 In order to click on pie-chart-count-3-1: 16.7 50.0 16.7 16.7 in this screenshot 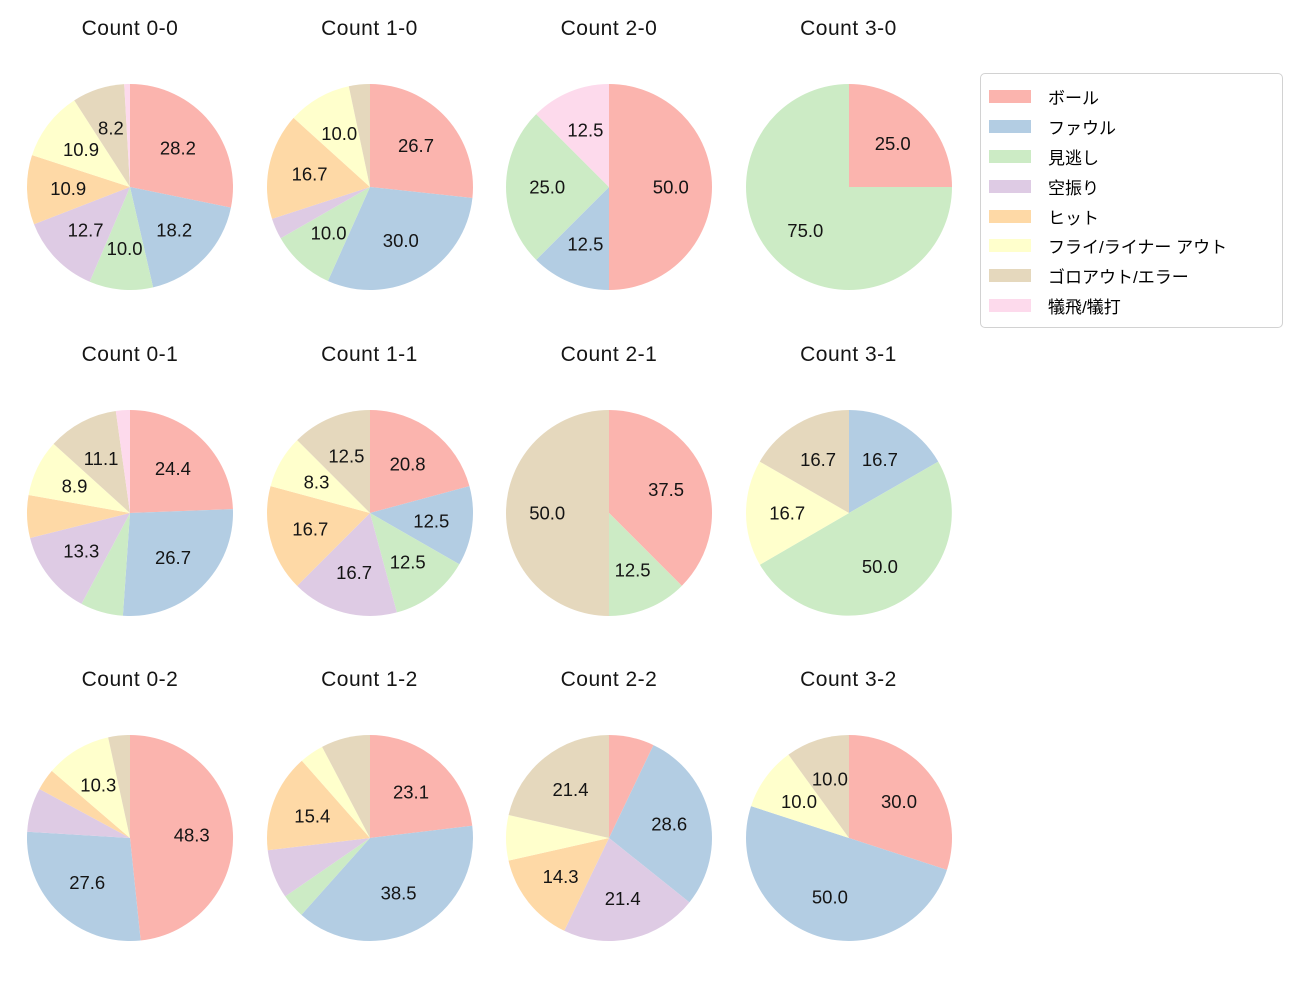, I will do `click(848, 512)`.